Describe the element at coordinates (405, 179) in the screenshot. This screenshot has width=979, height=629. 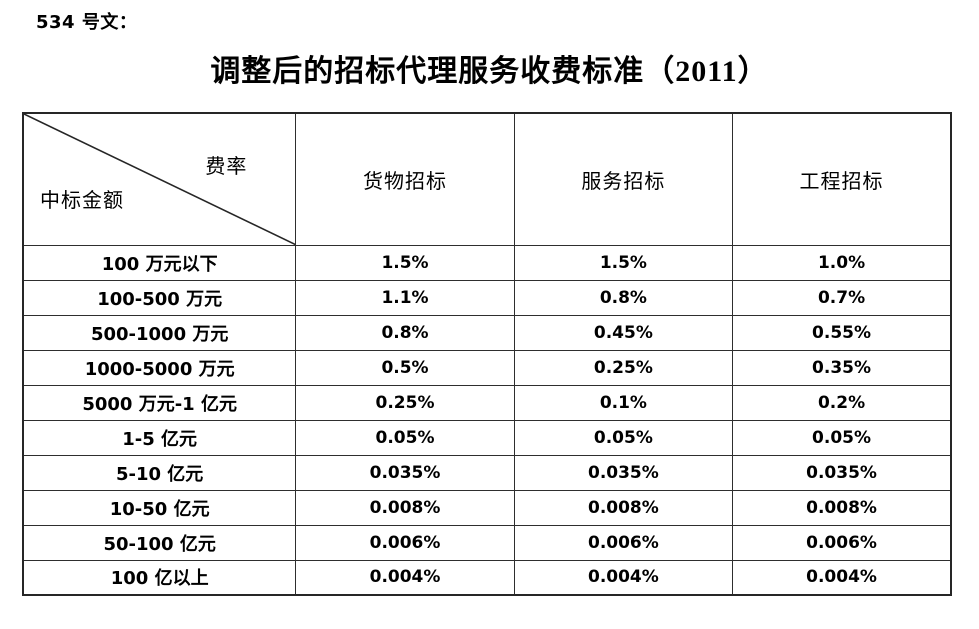
I see `column-header-goods: 货物招标` at that location.